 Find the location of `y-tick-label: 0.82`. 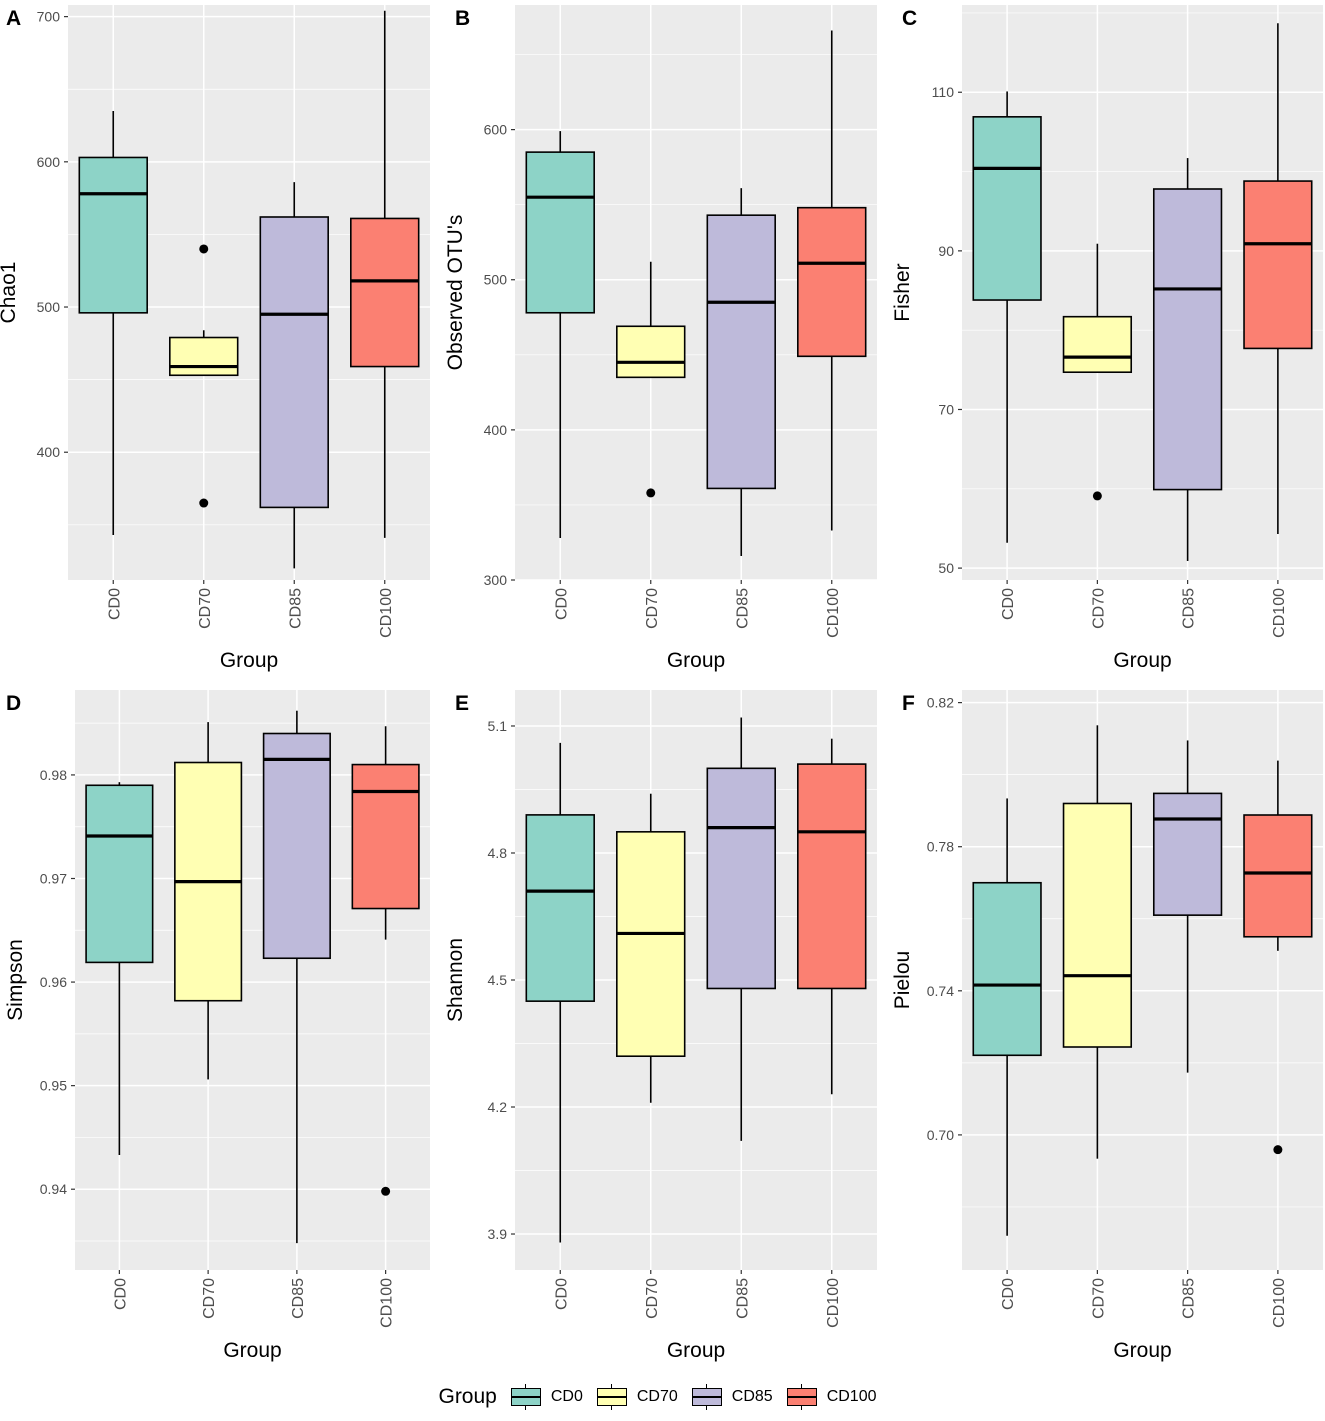

y-tick-label: 0.82 is located at coordinates (940, 703).